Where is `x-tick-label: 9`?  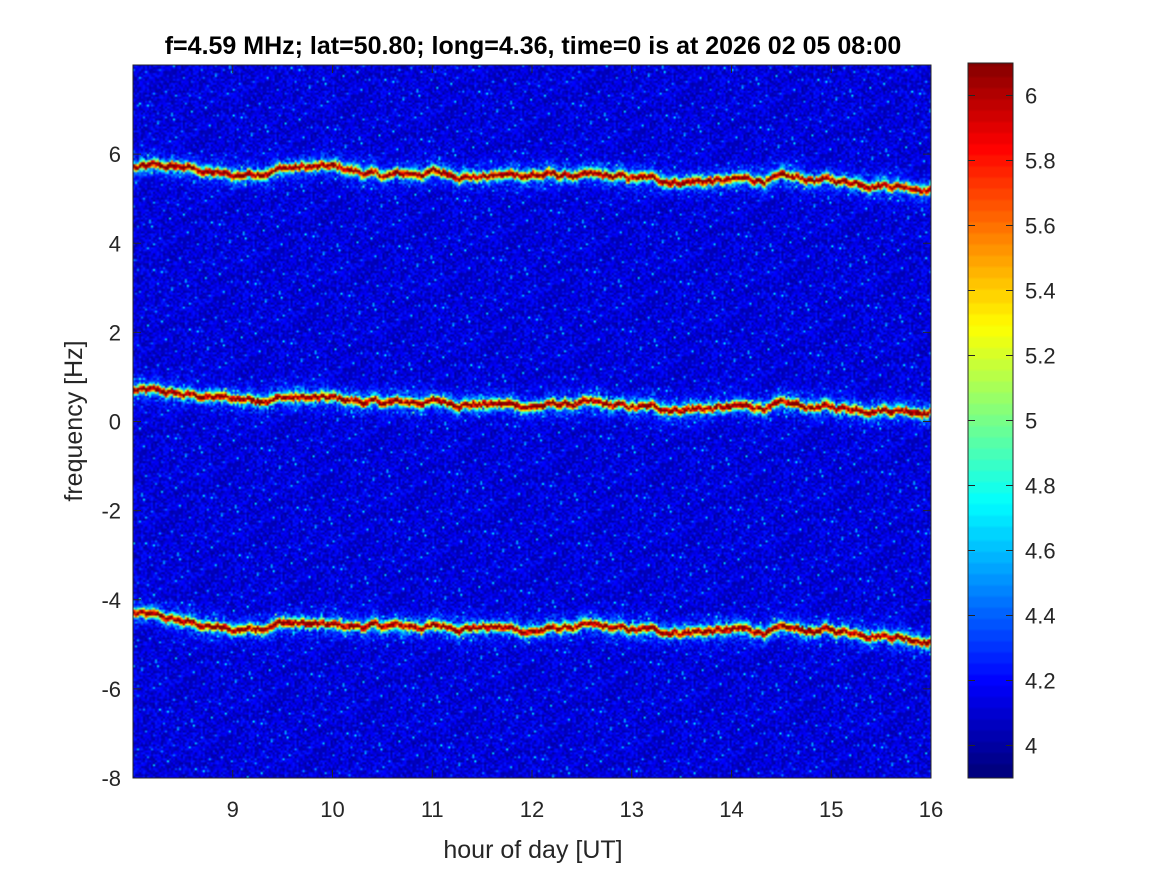
x-tick-label: 9 is located at coordinates (233, 809).